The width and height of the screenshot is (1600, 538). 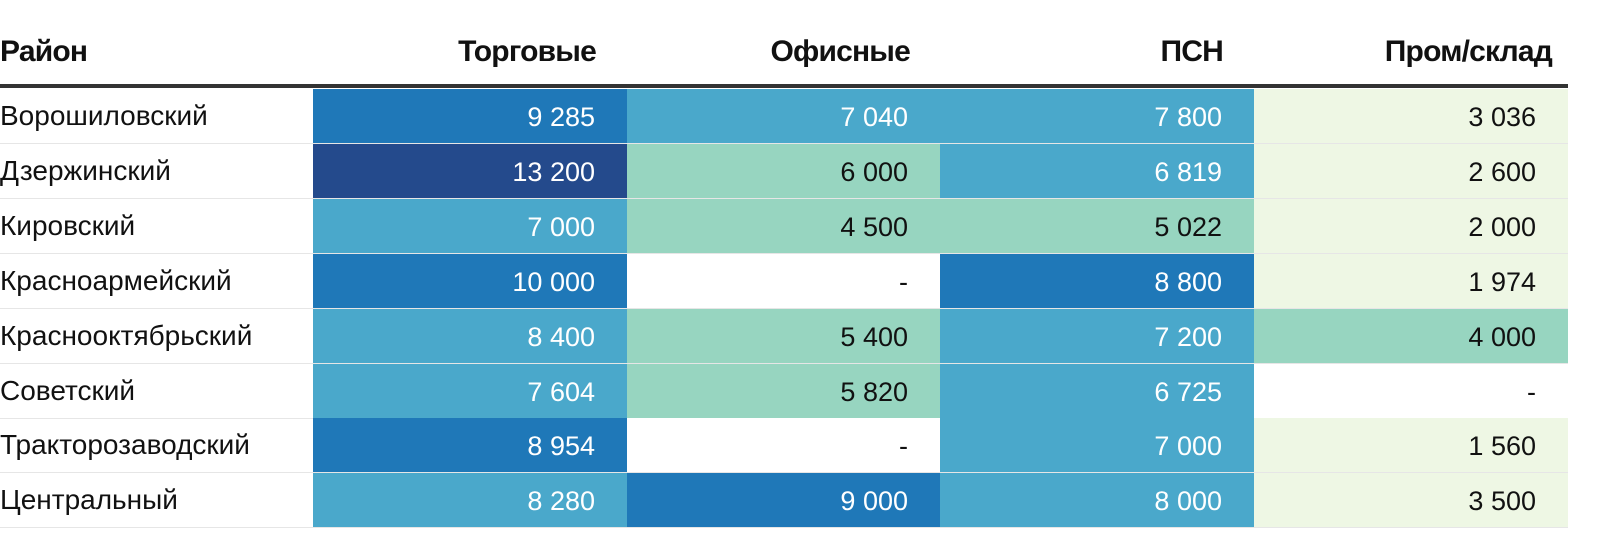 I want to click on cell-psn: 7 200, so click(x=1097, y=336).